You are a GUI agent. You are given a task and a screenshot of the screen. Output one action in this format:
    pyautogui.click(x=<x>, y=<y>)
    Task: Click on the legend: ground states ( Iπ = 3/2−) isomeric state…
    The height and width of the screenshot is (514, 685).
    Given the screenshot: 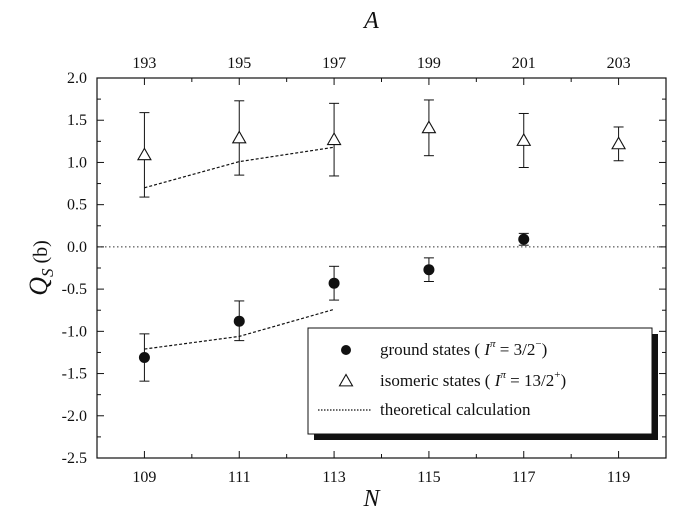 What is the action you would take?
    pyautogui.click(x=482, y=383)
    